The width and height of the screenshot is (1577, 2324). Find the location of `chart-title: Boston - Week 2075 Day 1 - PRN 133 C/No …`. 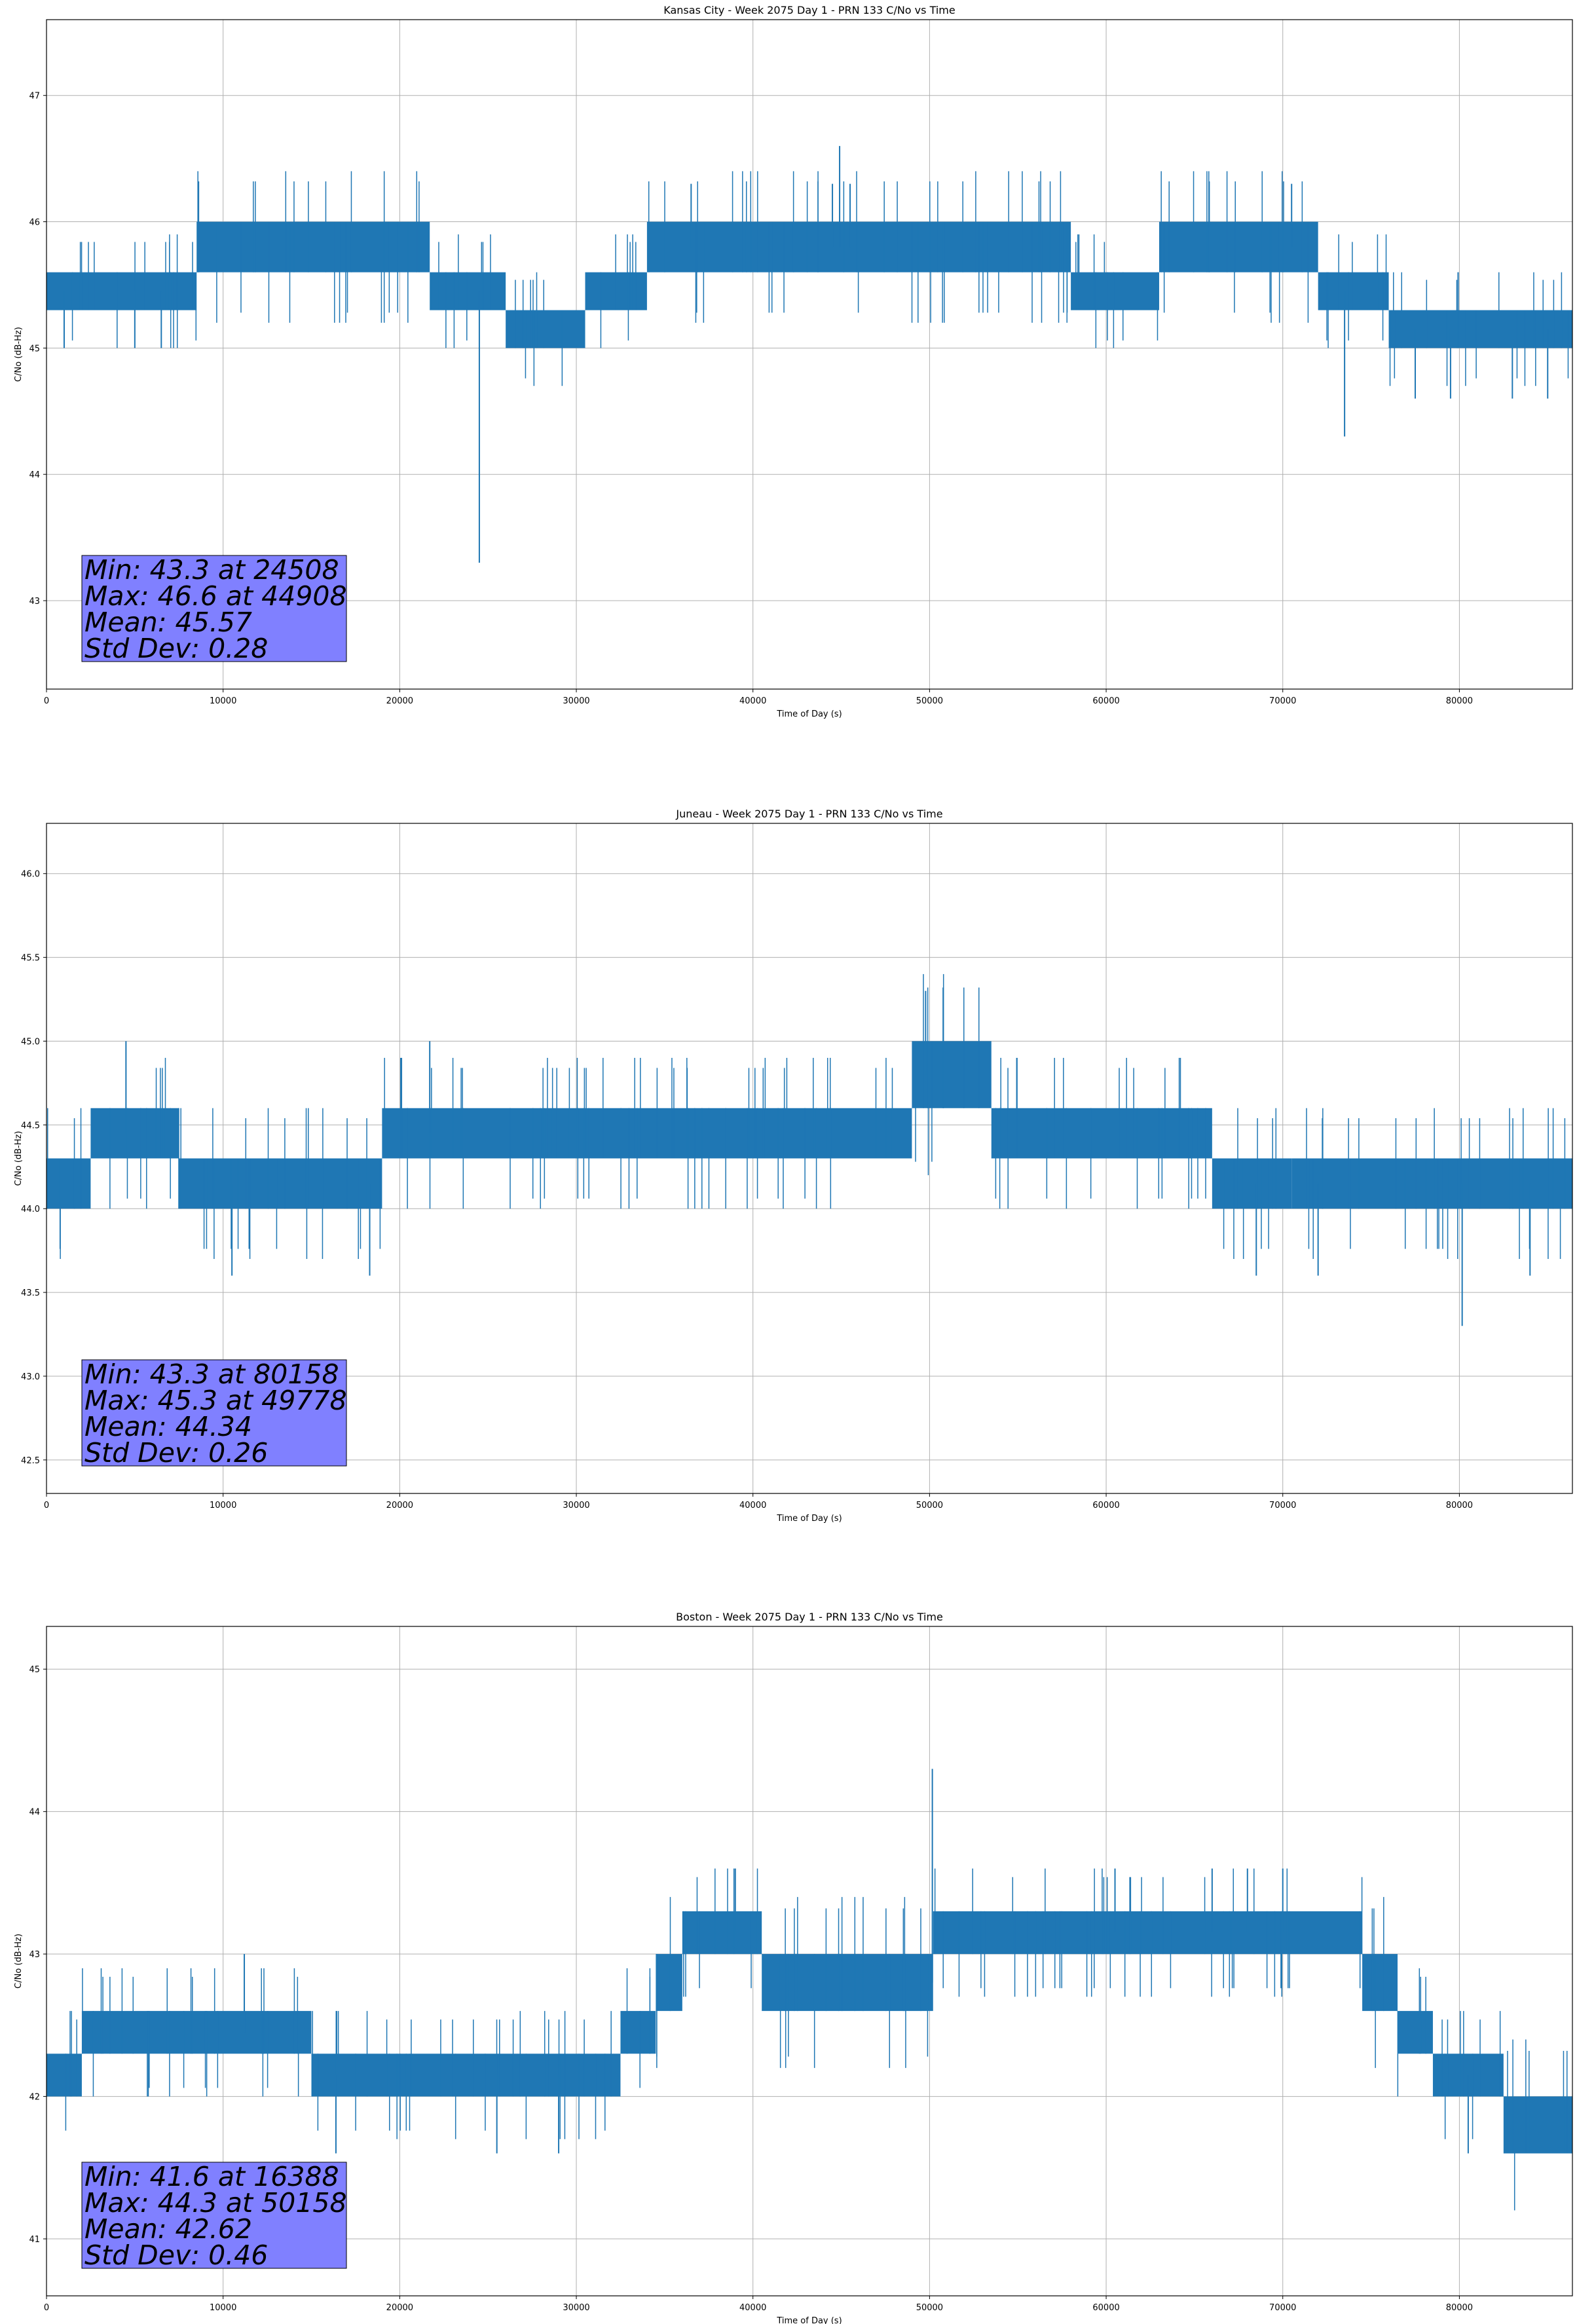

chart-title: Boston - Week 2075 Day 1 - PRN 133 C/No … is located at coordinates (809, 1617).